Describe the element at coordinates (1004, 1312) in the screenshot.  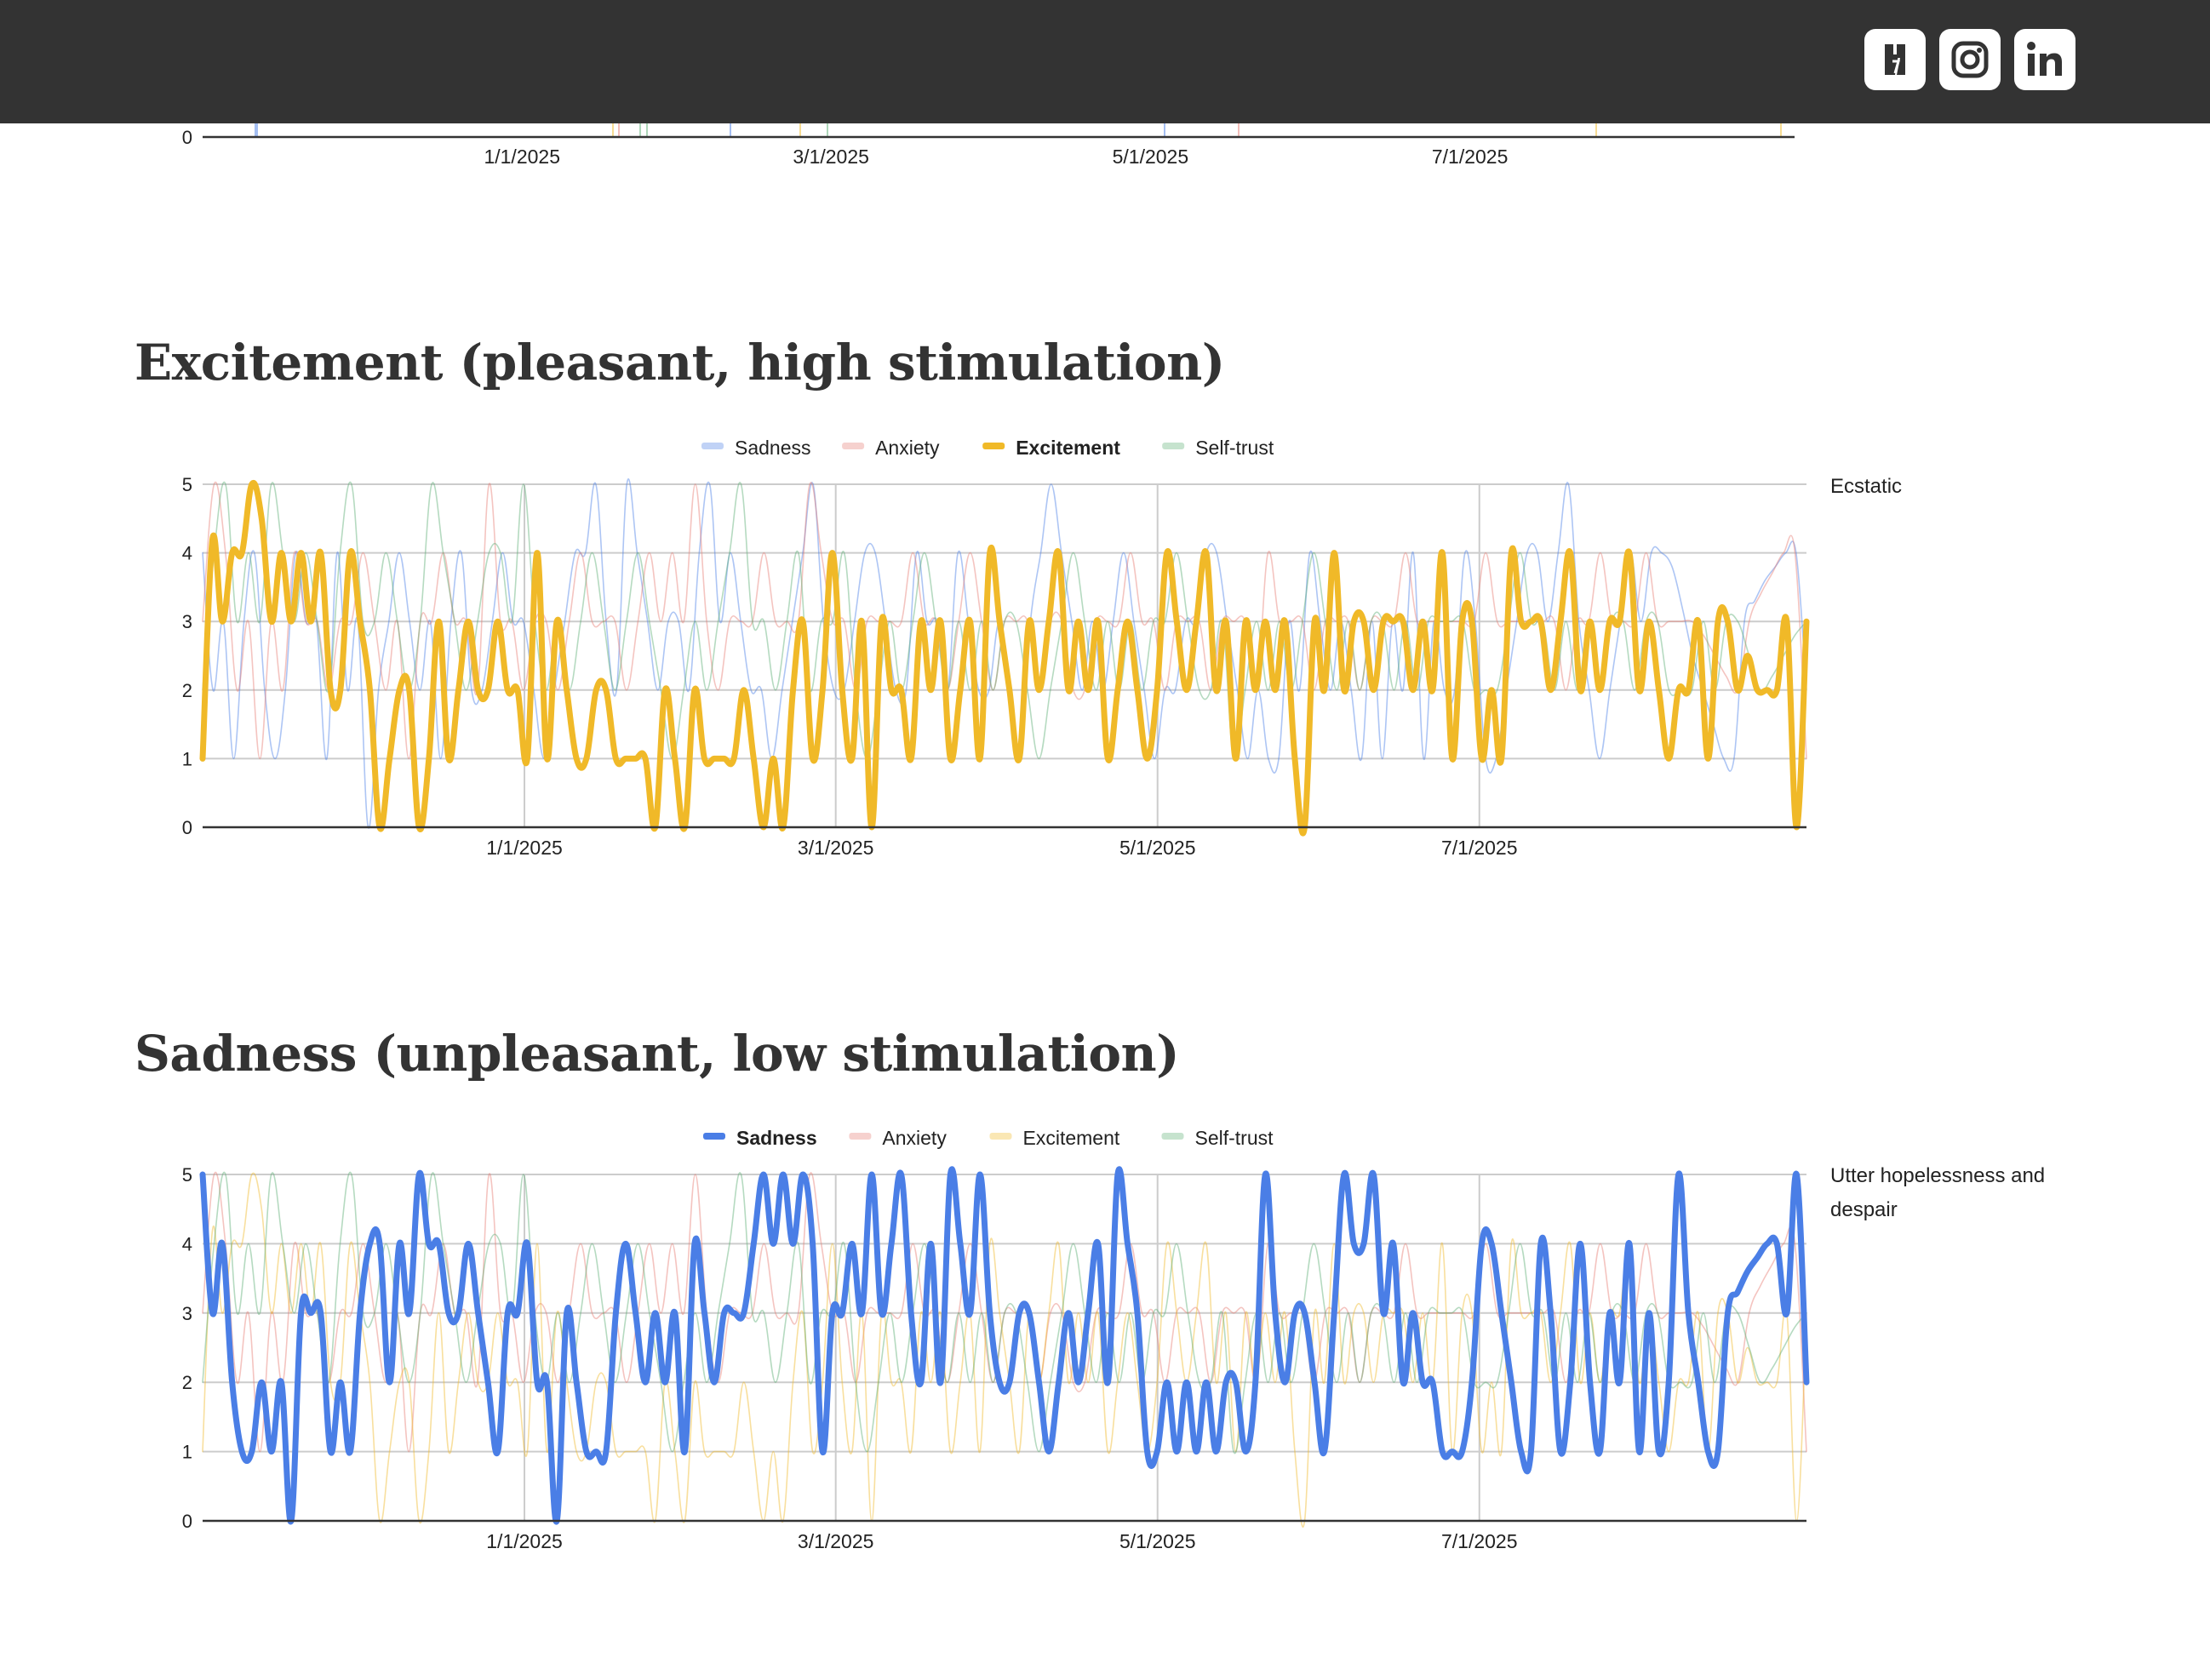
I see `series-line-self-trust` at that location.